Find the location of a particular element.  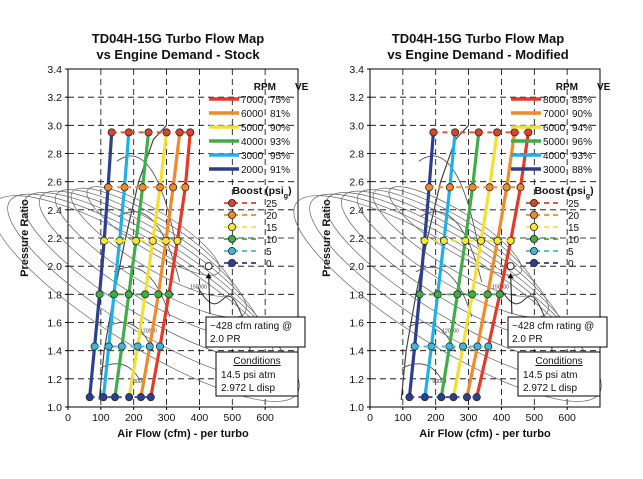

speed-label: 120000 is located at coordinates (148, 331).